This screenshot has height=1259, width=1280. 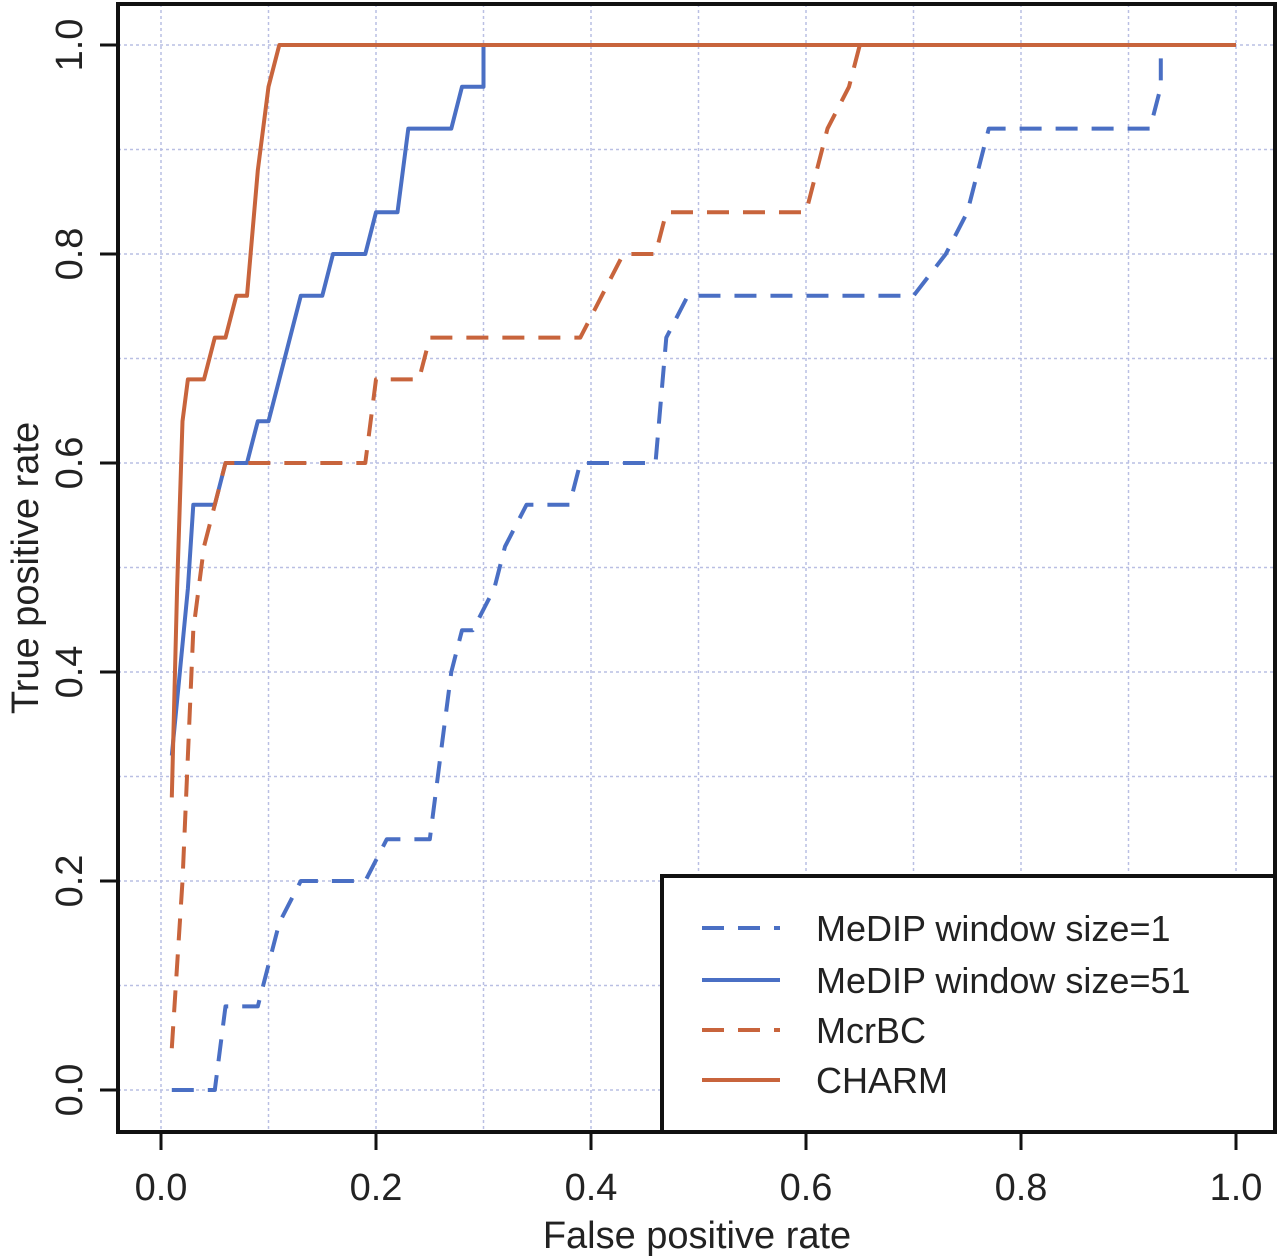 What do you see at coordinates (993, 928) in the screenshot?
I see `legend-label-1: MeDIP window size=1` at bounding box center [993, 928].